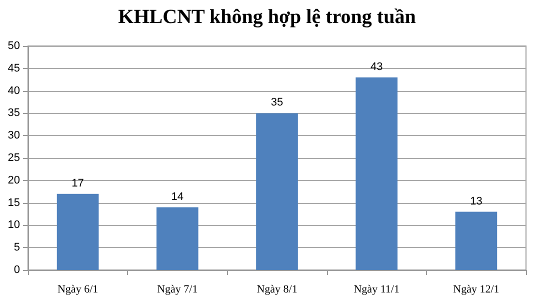 The width and height of the screenshot is (534, 308). What do you see at coordinates (177, 196) in the screenshot?
I see `data-label: 14` at bounding box center [177, 196].